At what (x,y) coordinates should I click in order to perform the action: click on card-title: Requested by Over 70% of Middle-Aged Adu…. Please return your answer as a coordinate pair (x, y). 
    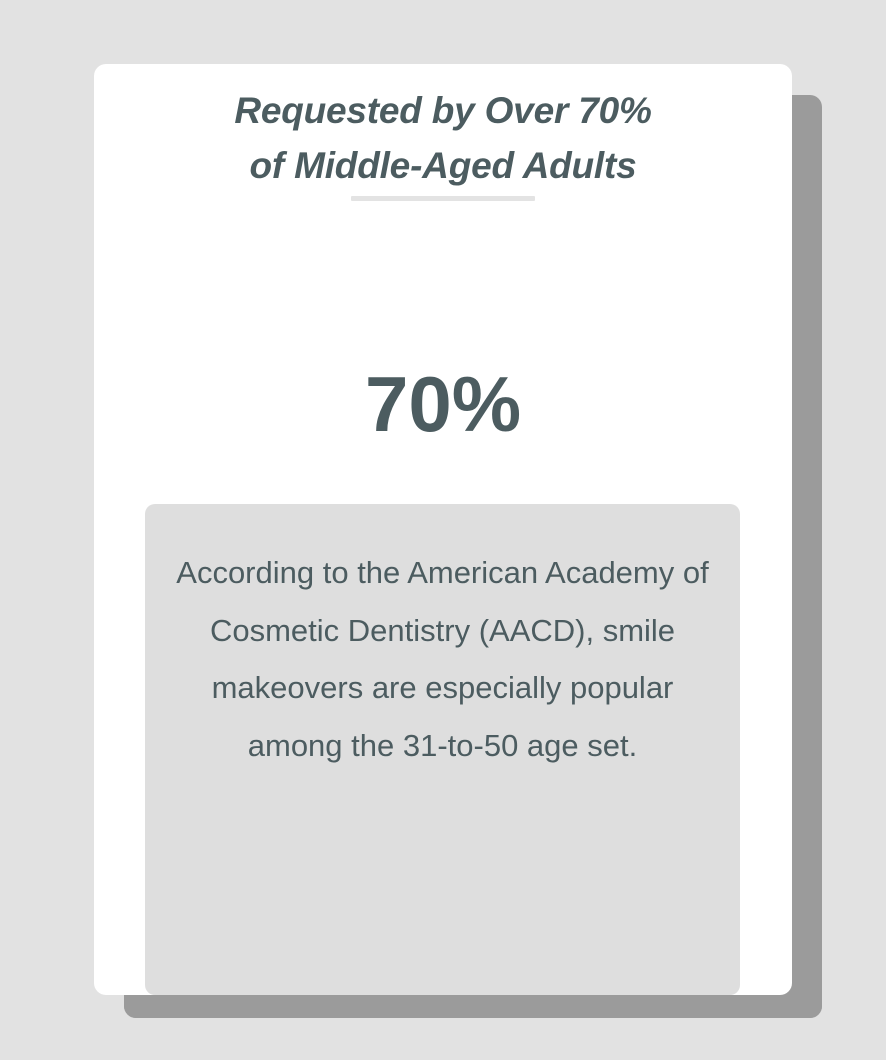
    Looking at the image, I should click on (443, 138).